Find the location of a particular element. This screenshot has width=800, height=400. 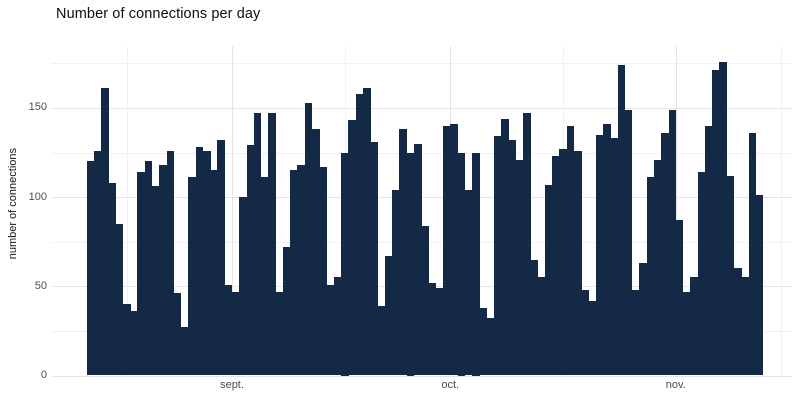

y-axis-tick-label: 0 is located at coordinates (43, 375).